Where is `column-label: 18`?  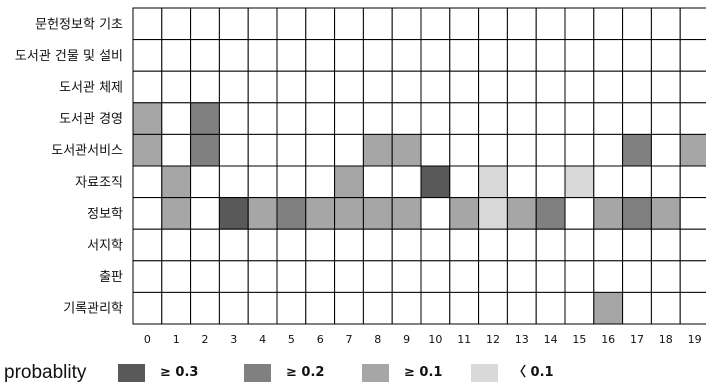 column-label: 18 is located at coordinates (666, 339).